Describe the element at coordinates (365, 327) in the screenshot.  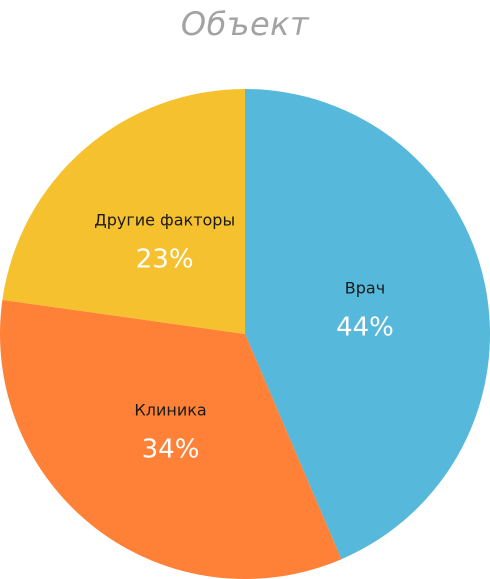
I see `slice-percent-label: 44%` at that location.